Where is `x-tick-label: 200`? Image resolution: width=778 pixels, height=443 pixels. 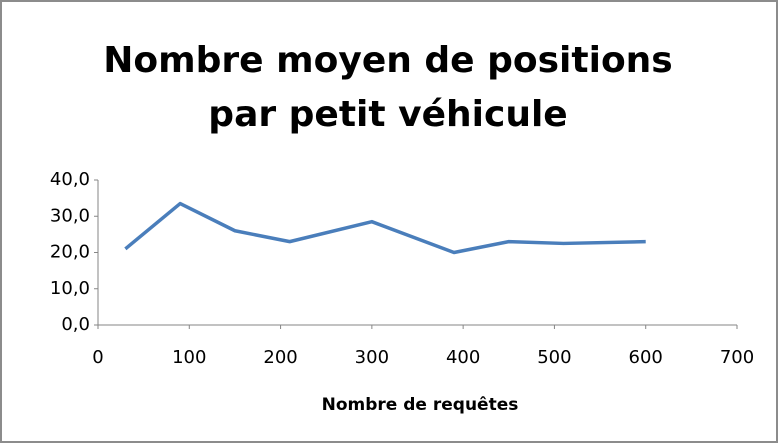
x-tick-label: 200 is located at coordinates (280, 357).